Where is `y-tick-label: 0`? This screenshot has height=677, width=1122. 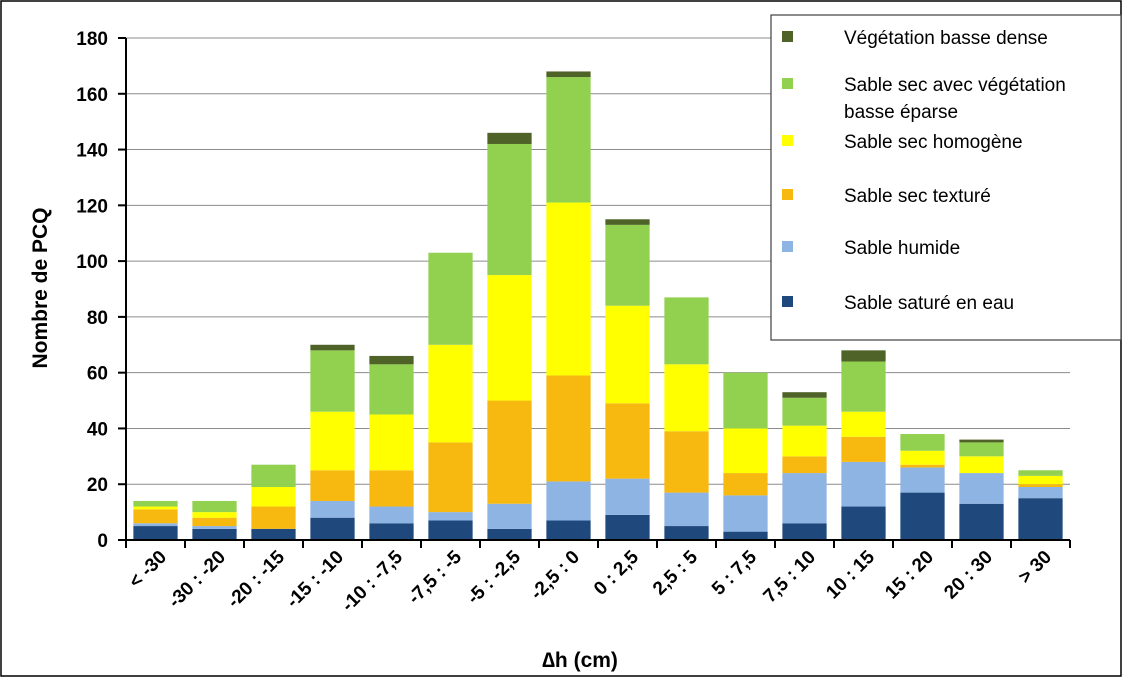 y-tick-label: 0 is located at coordinates (102, 541).